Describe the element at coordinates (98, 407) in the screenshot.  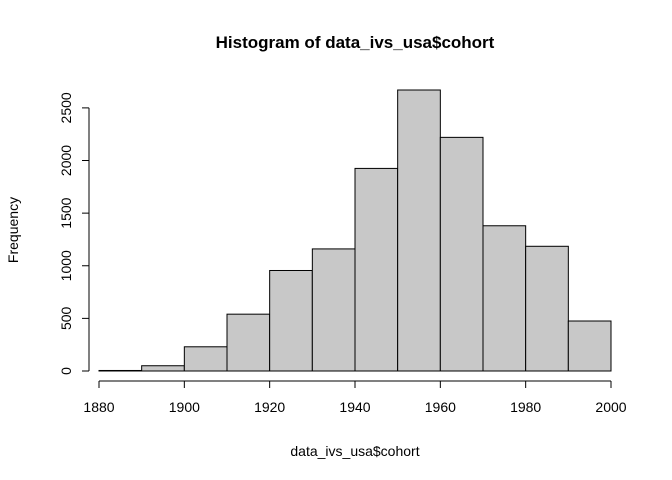
I see `x-tick-label-1880: 1880` at that location.